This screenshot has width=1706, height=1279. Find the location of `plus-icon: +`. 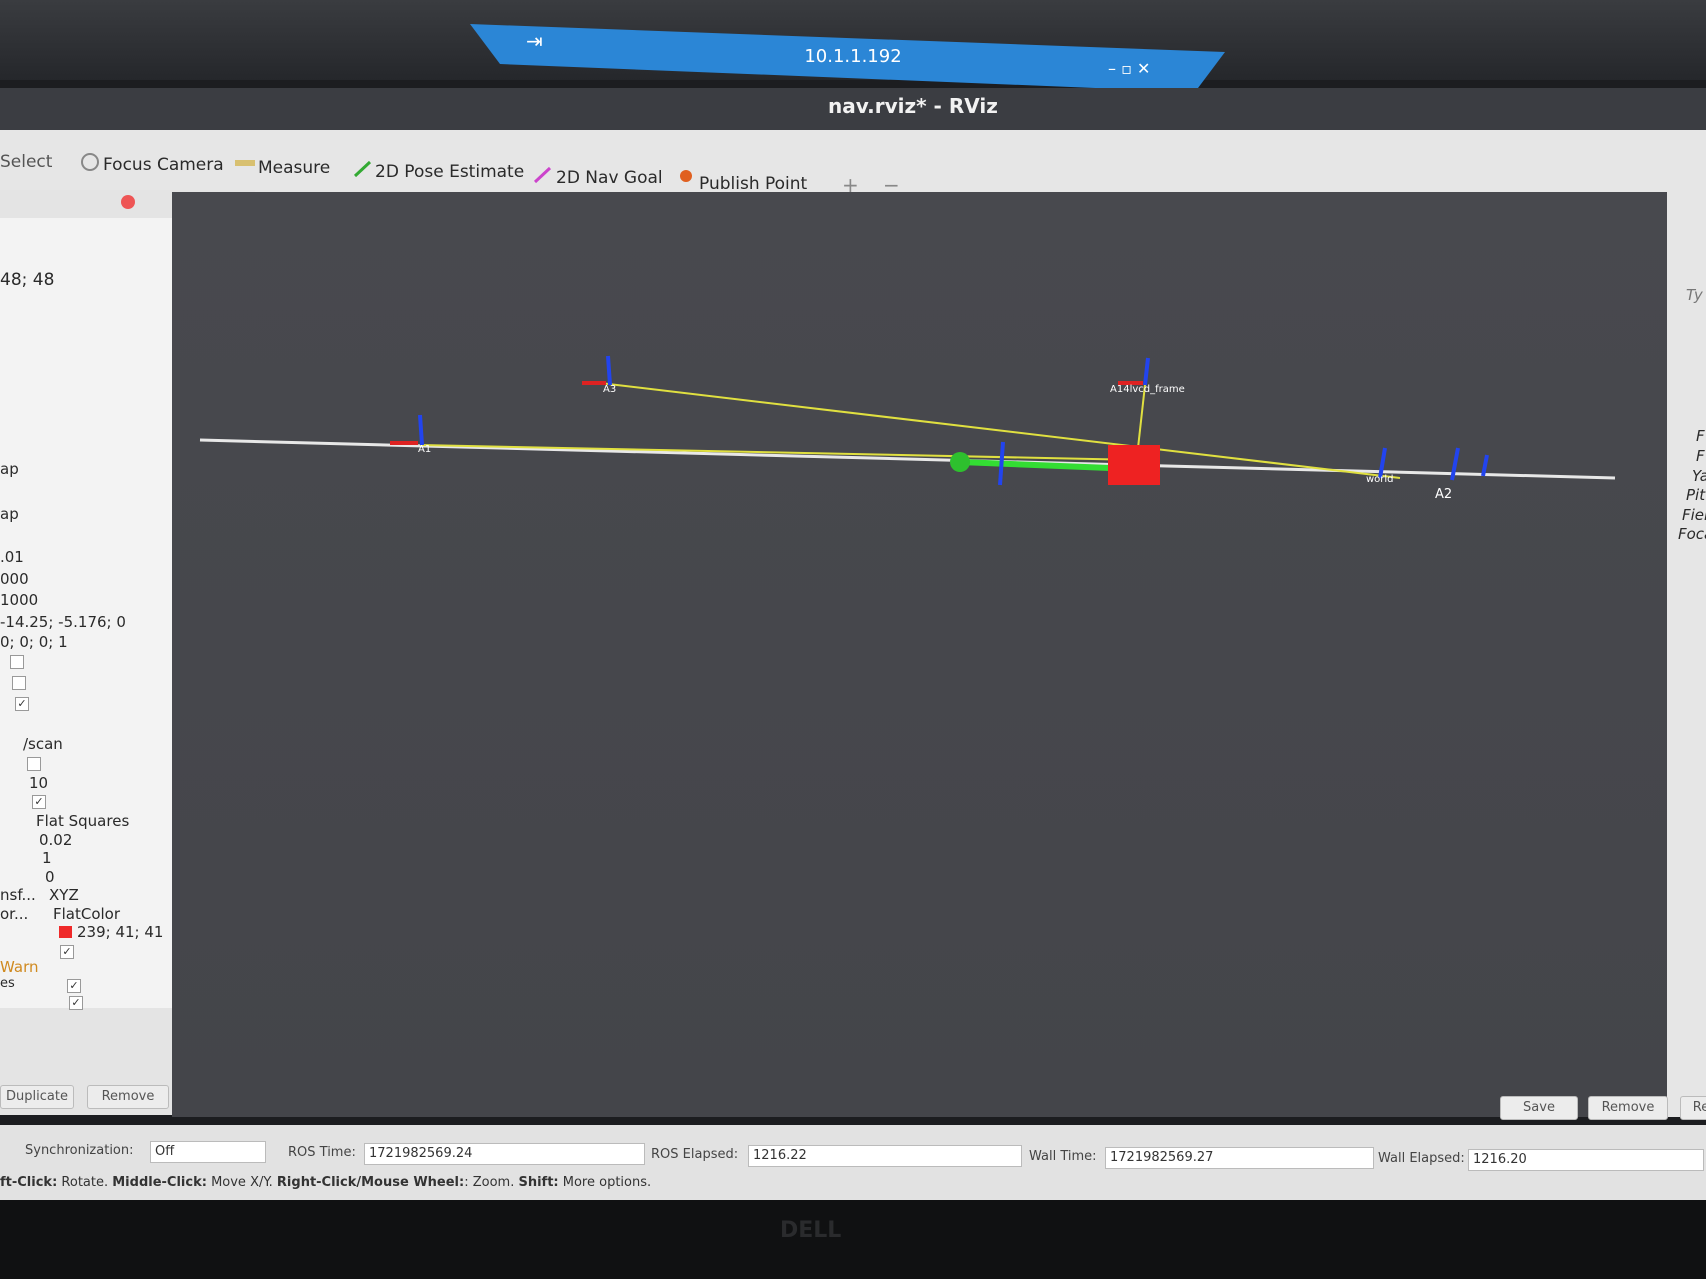

plus-icon: + is located at coordinates (850, 185).